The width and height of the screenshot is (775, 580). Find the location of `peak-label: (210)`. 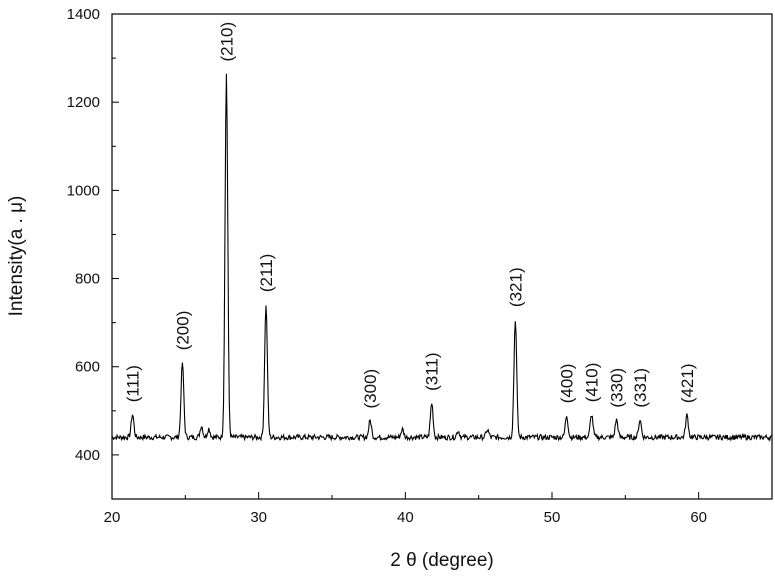

peak-label: (210) is located at coordinates (226, 42).